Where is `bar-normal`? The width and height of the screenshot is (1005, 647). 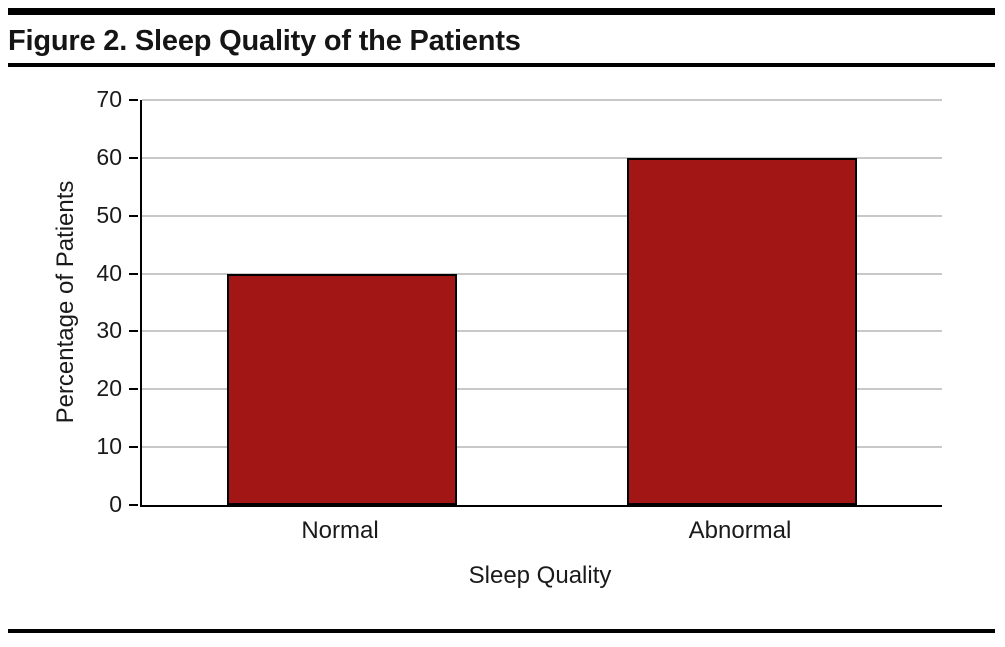
bar-normal is located at coordinates (342, 389).